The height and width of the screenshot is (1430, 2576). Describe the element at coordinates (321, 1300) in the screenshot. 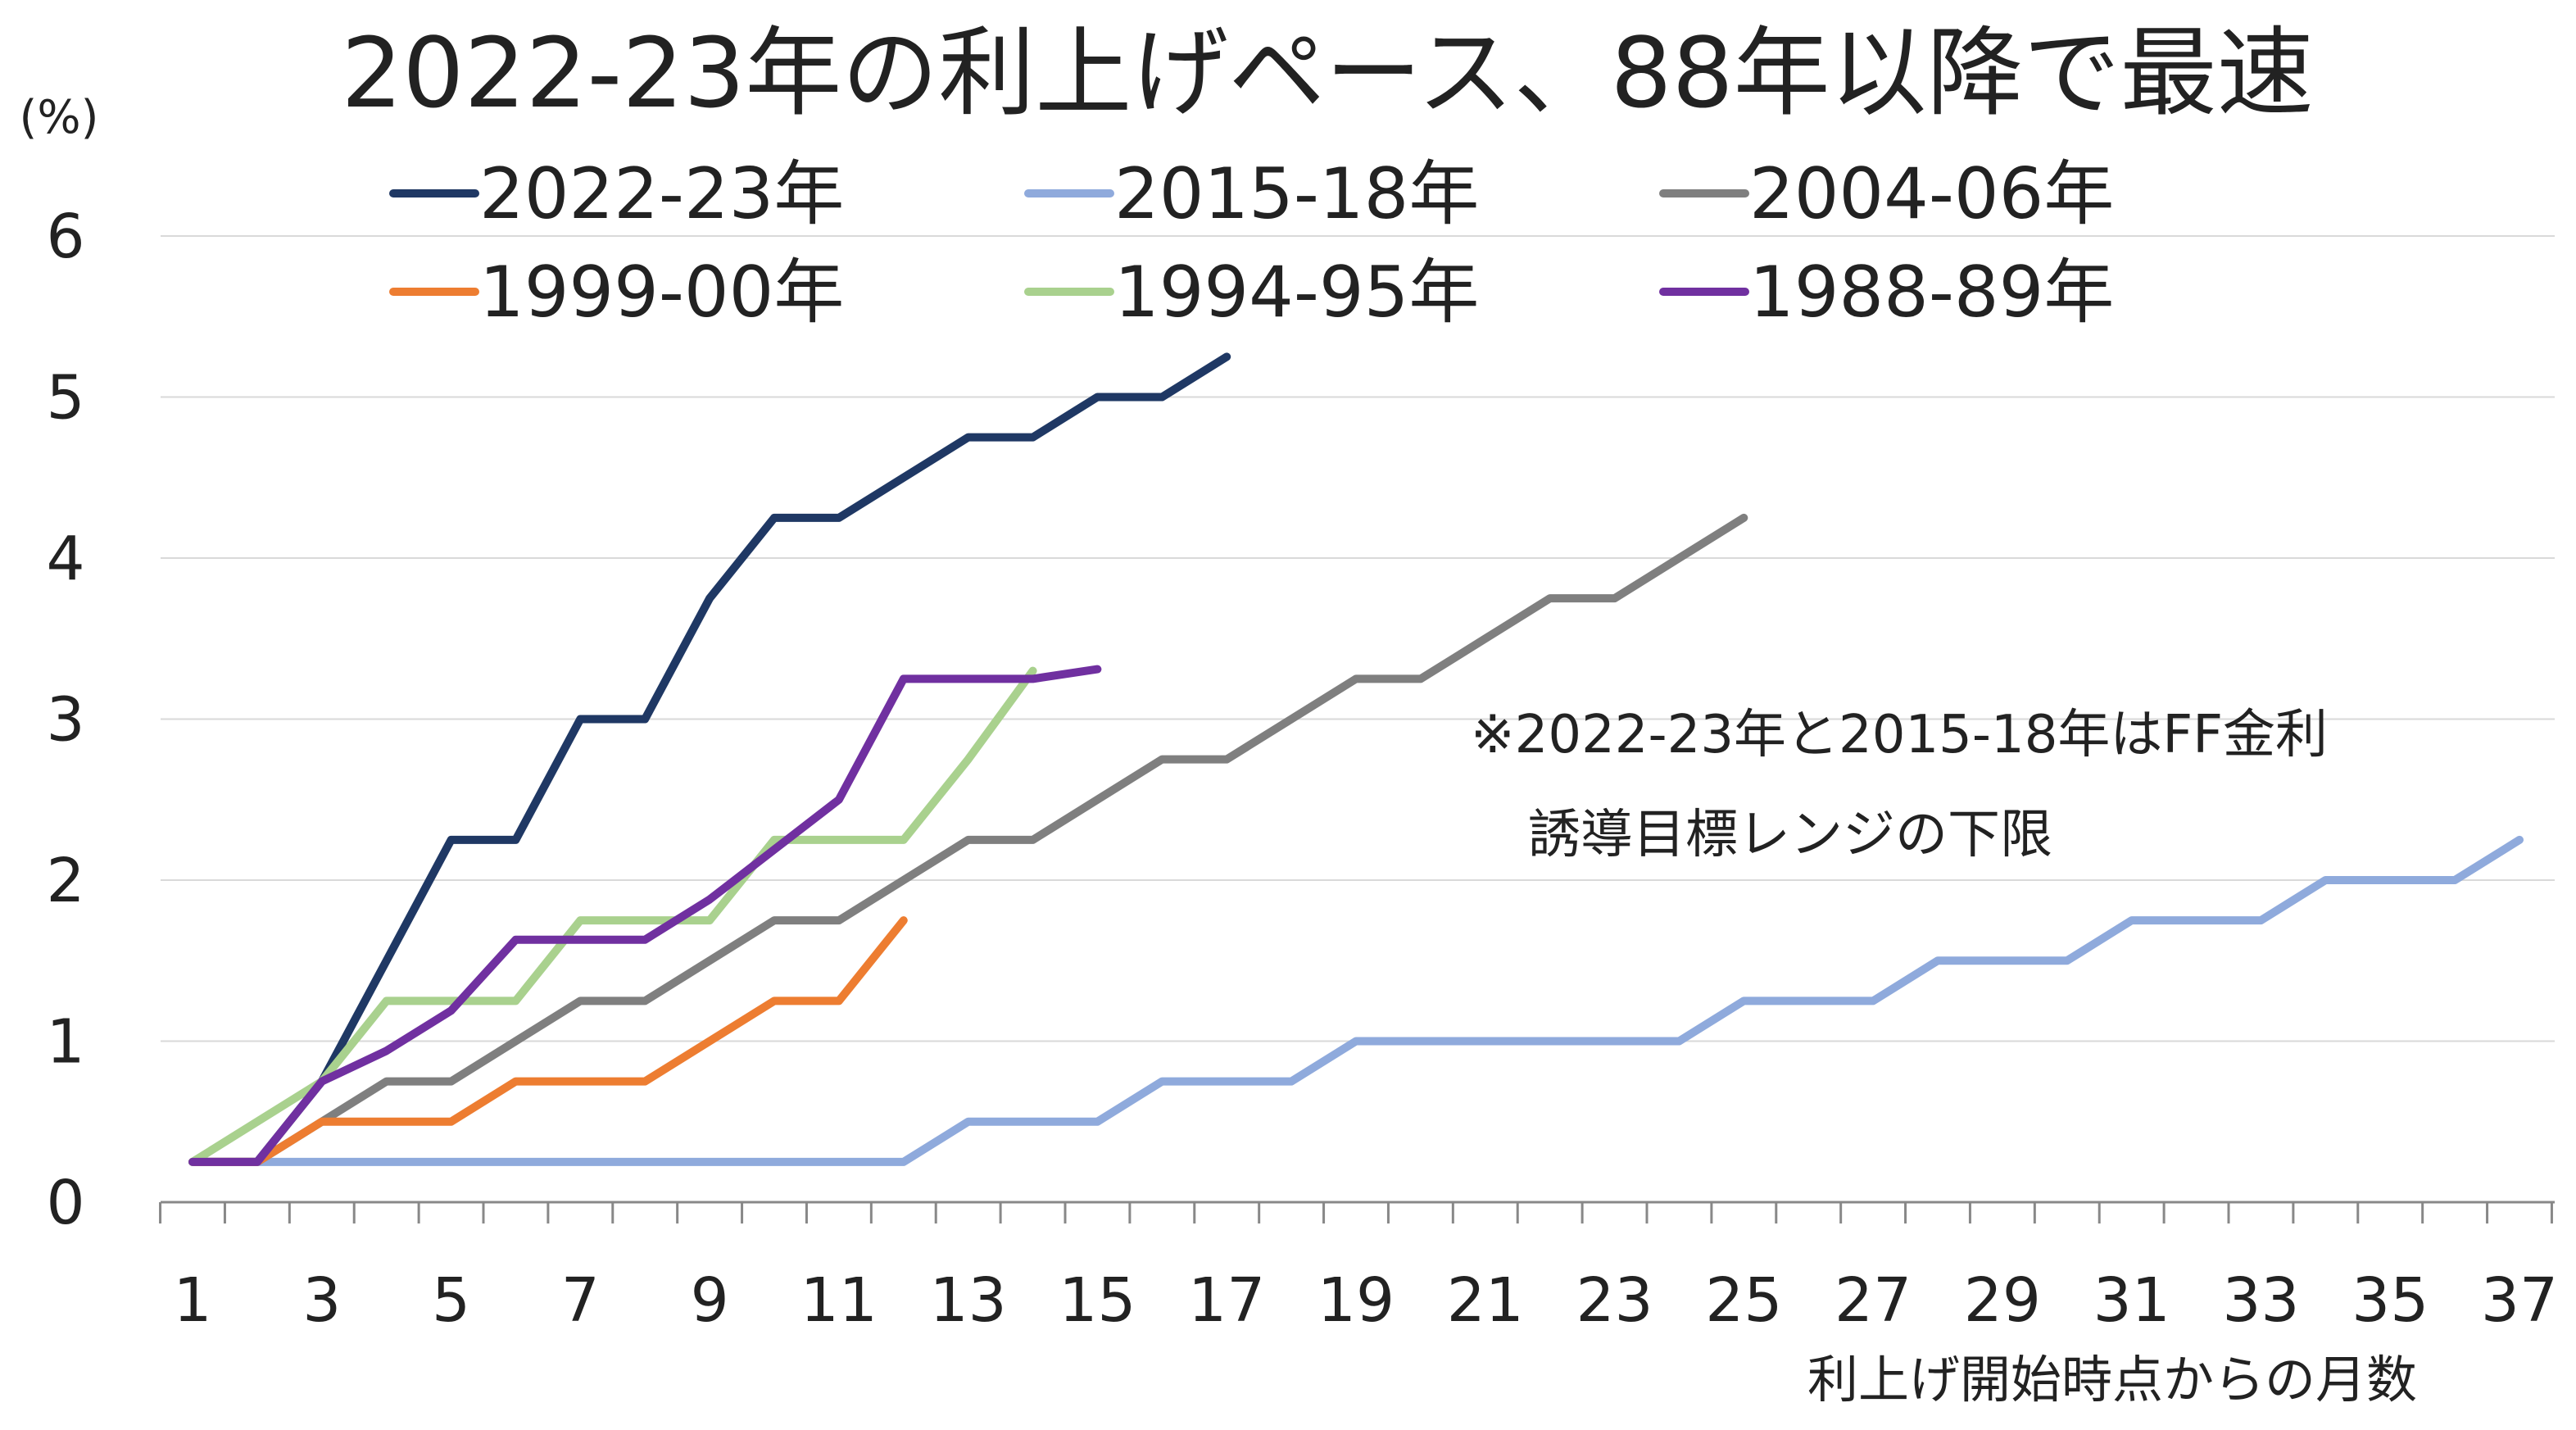

I see `x-tick-label-3: 3` at that location.